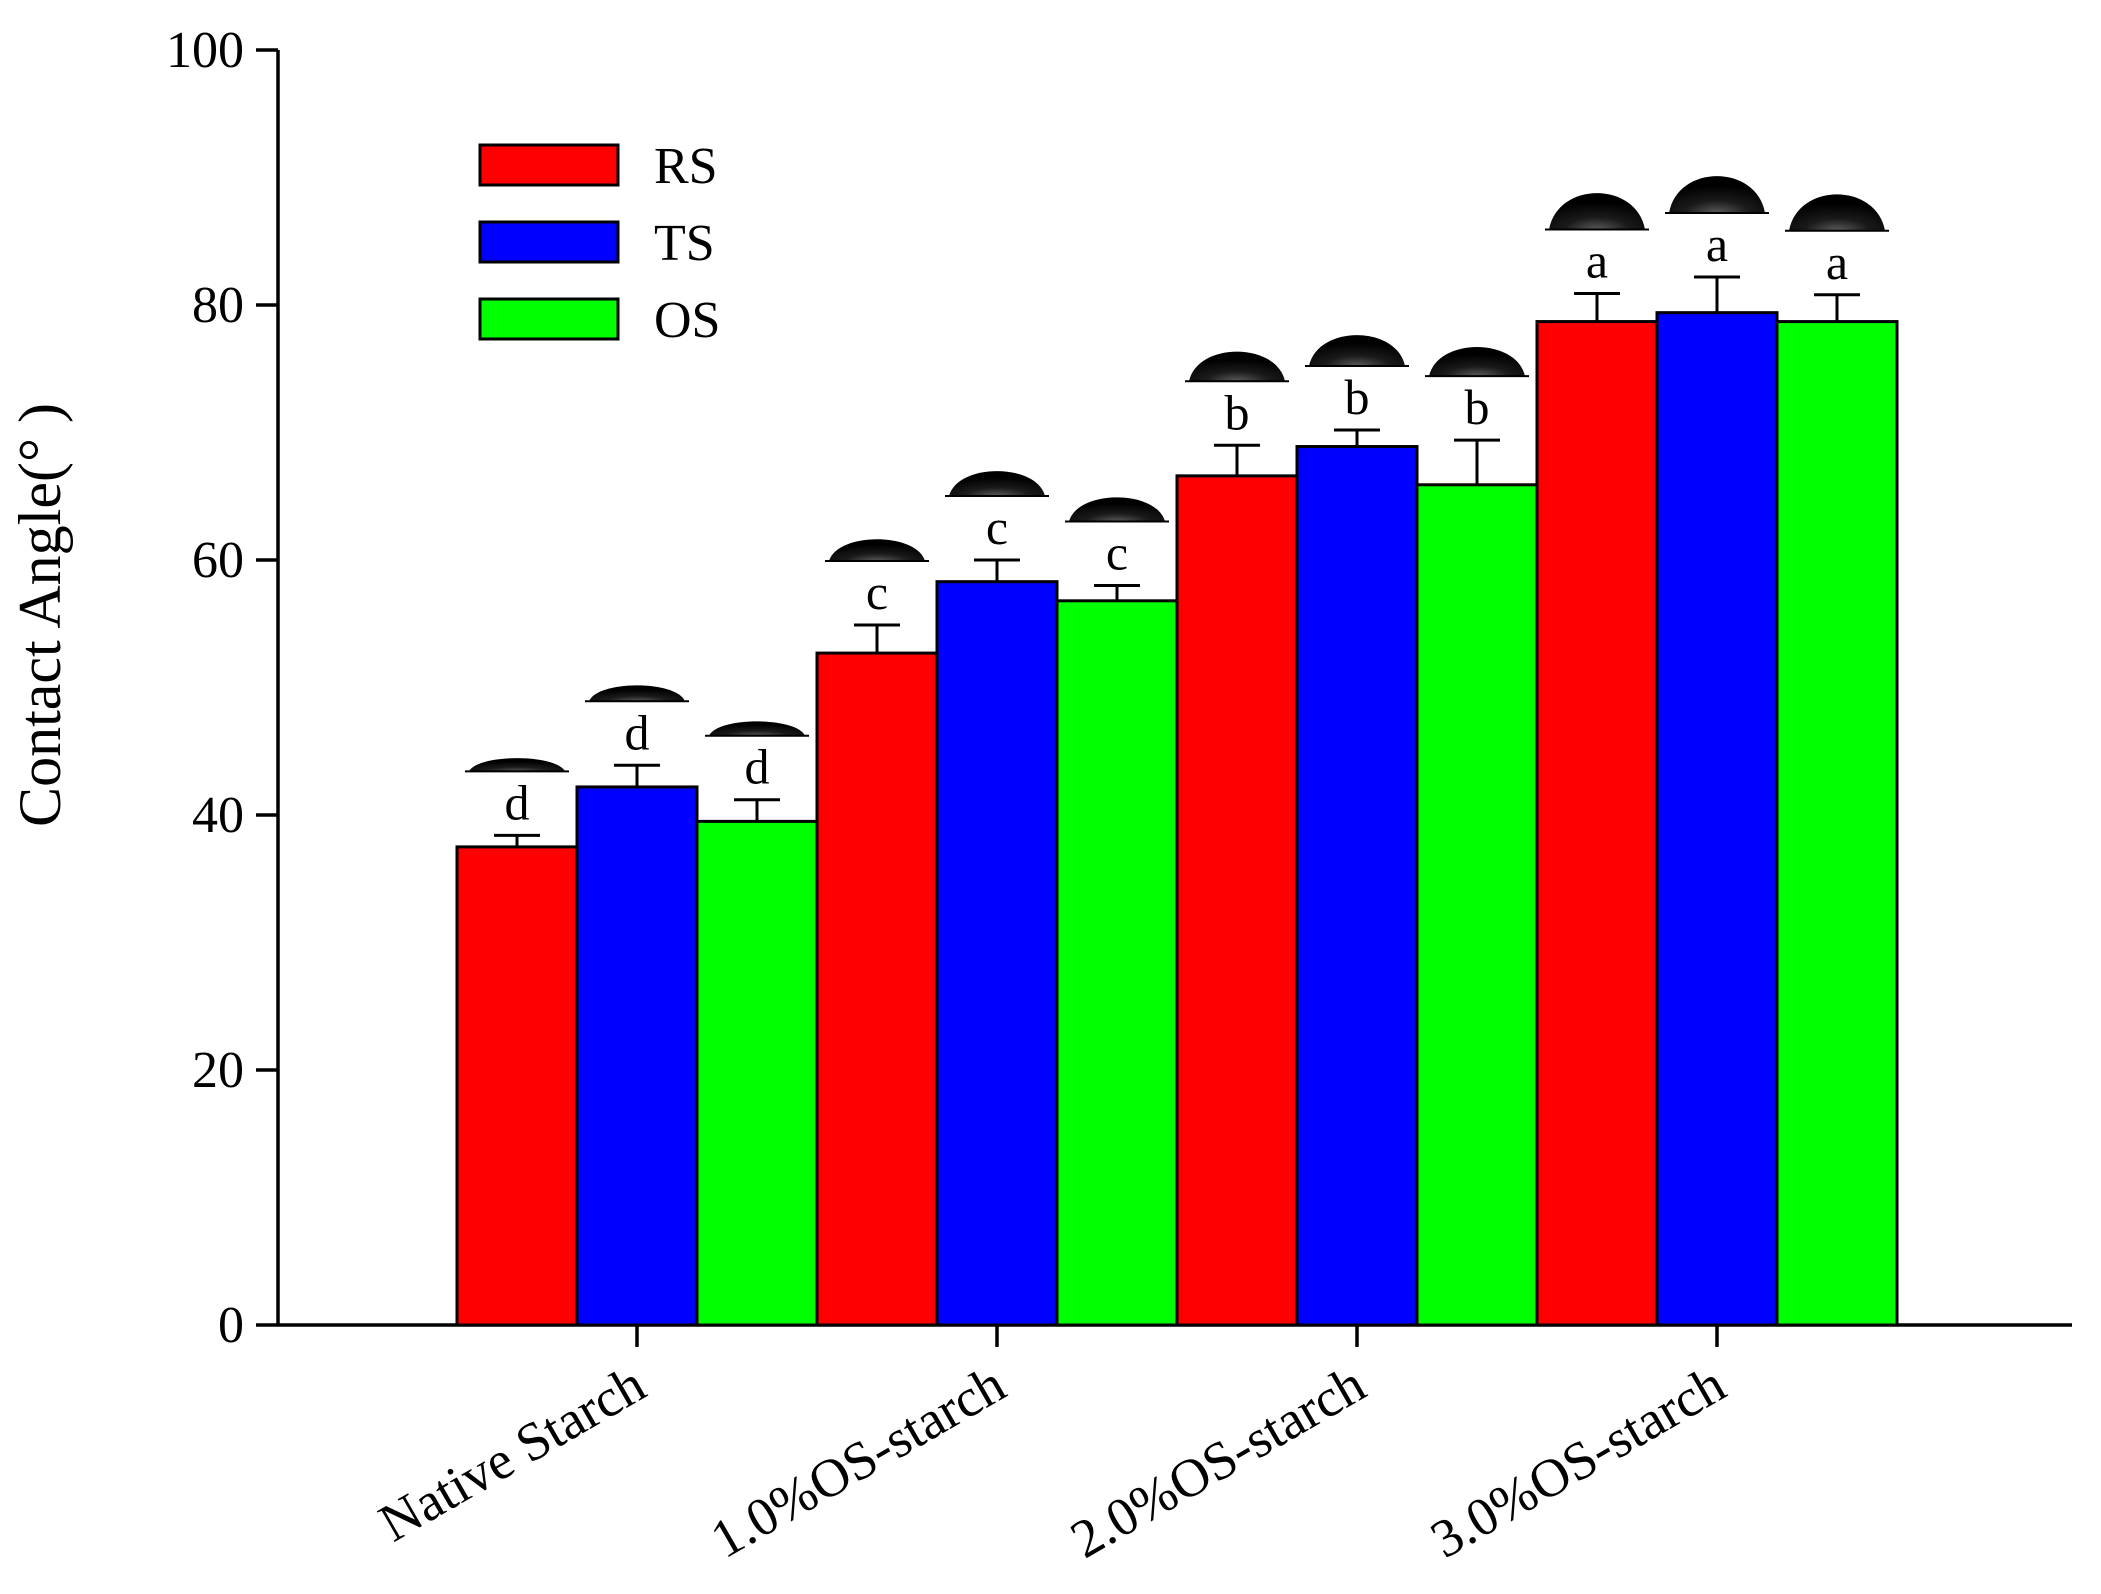  Describe the element at coordinates (687, 320) in the screenshot. I see `legend-label-os: OS` at that location.